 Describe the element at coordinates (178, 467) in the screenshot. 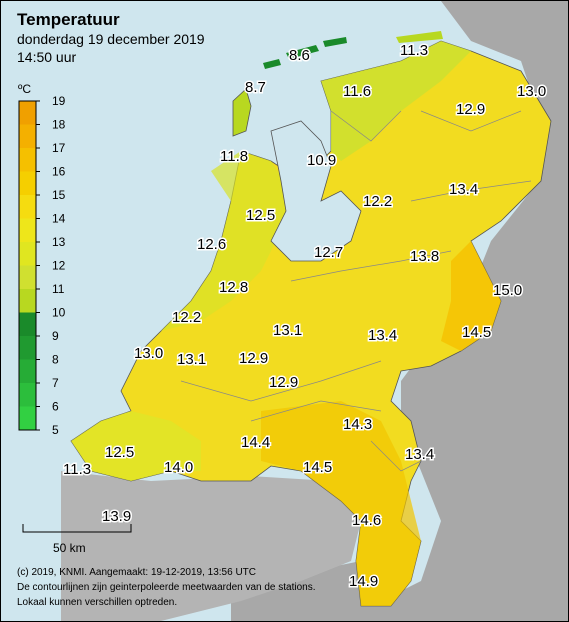

I see `station-temperature-label: 14.0` at that location.